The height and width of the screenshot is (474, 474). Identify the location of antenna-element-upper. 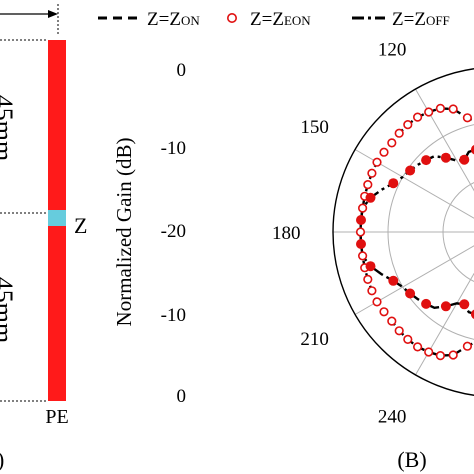
(57, 125).